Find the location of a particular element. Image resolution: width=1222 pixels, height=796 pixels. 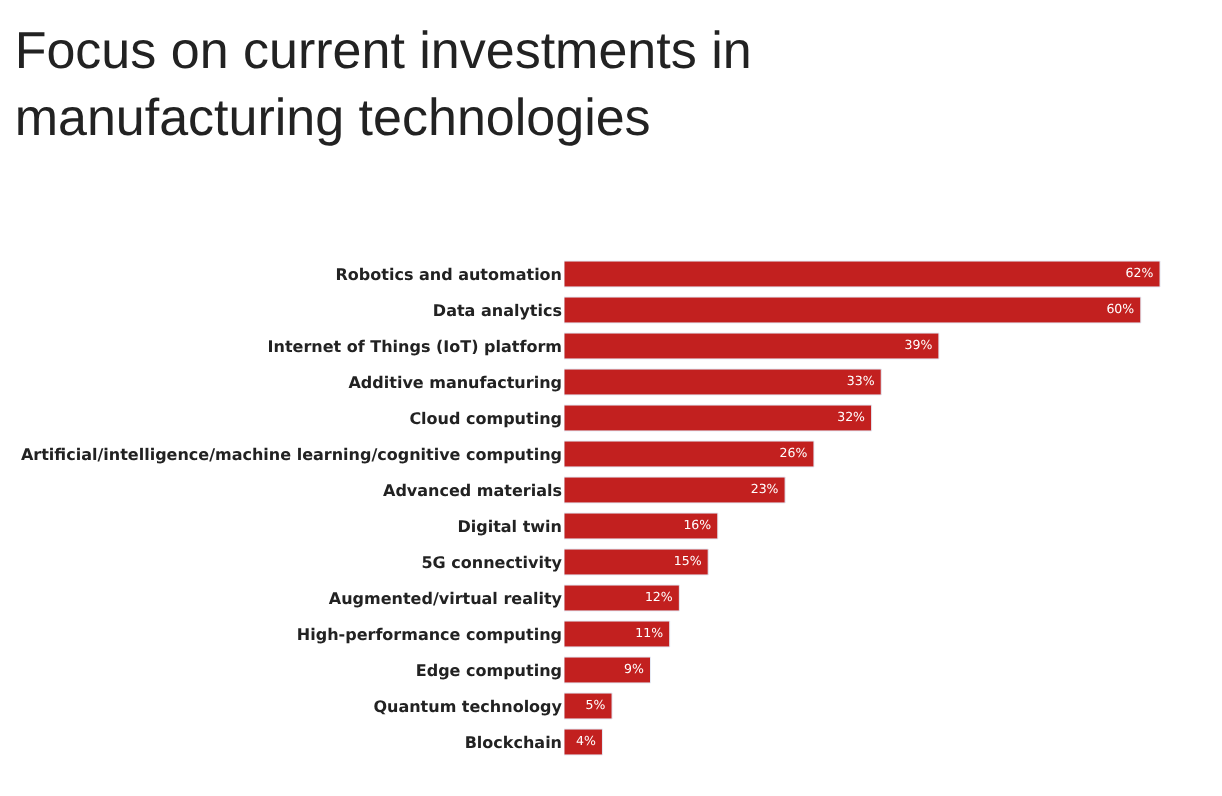

y-tick-label: Advanced materials is located at coordinates (473, 490).